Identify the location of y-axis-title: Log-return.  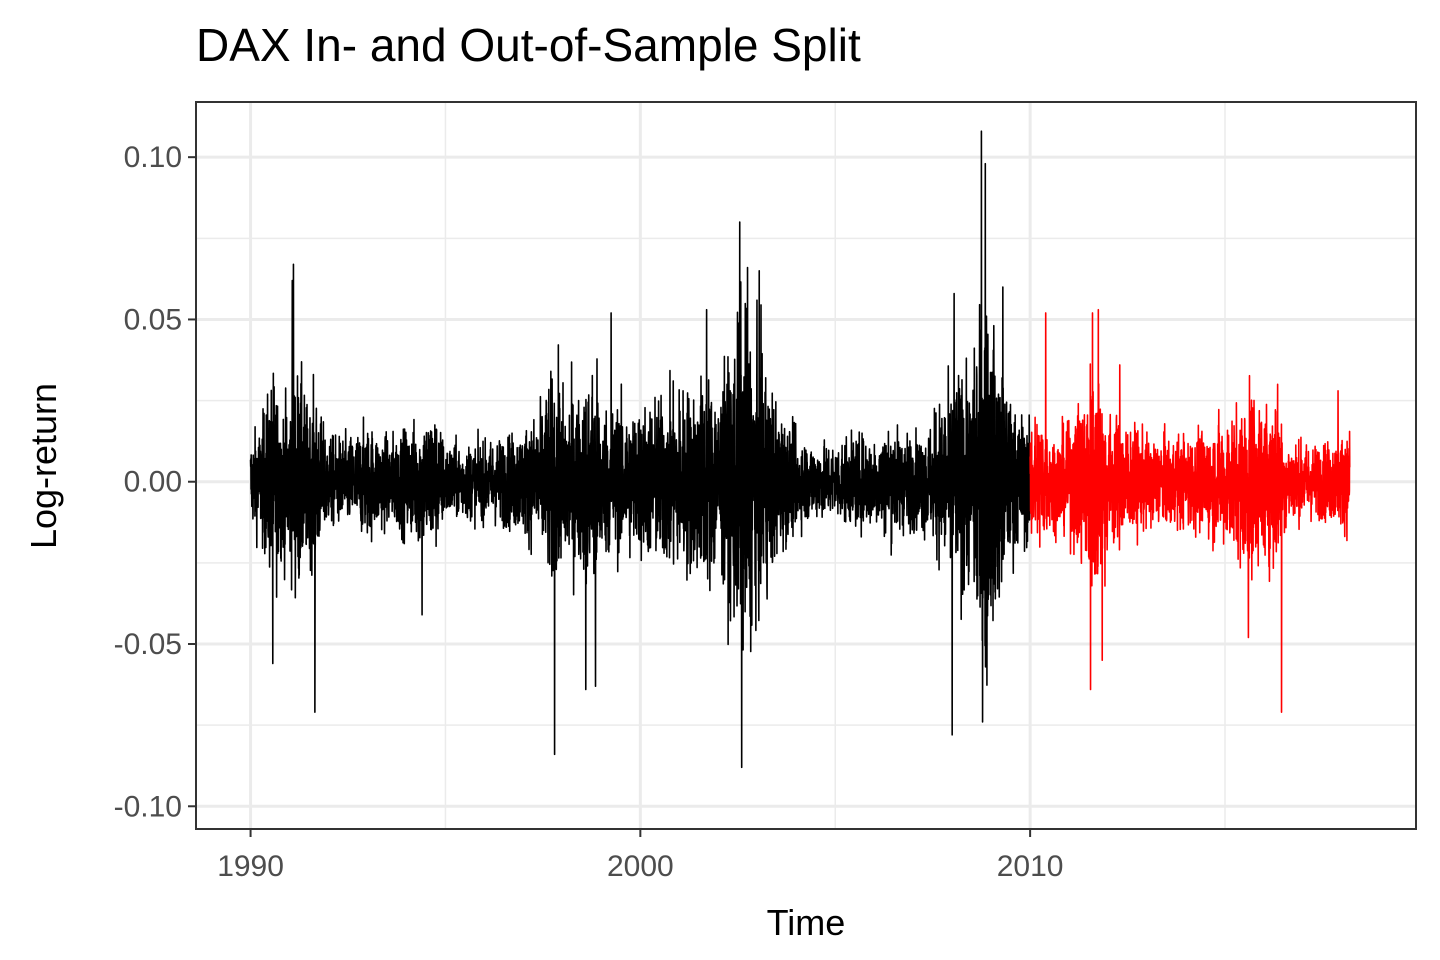
(43, 466).